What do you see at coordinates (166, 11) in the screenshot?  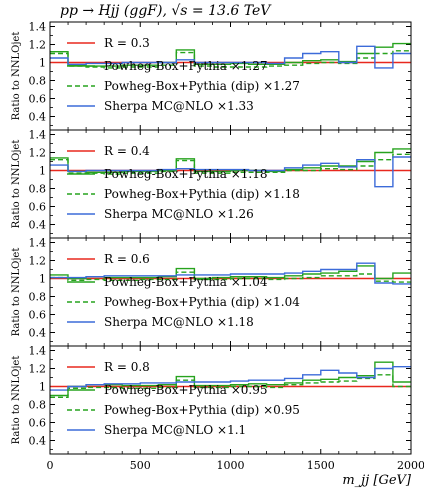 I see `figure-title: pp → Hjj (ggF), √s = 13.6 TeV` at bounding box center [166, 11].